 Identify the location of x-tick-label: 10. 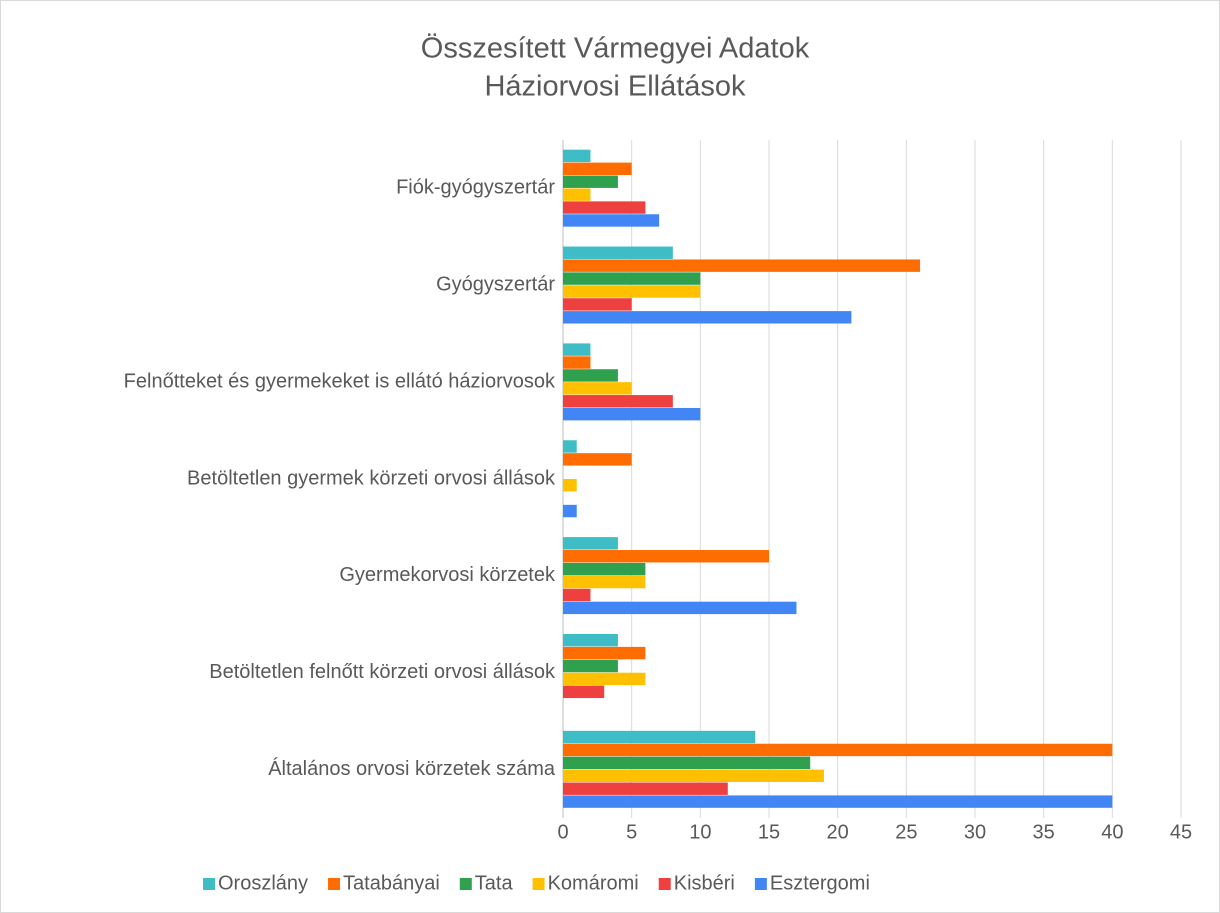
(700, 832).